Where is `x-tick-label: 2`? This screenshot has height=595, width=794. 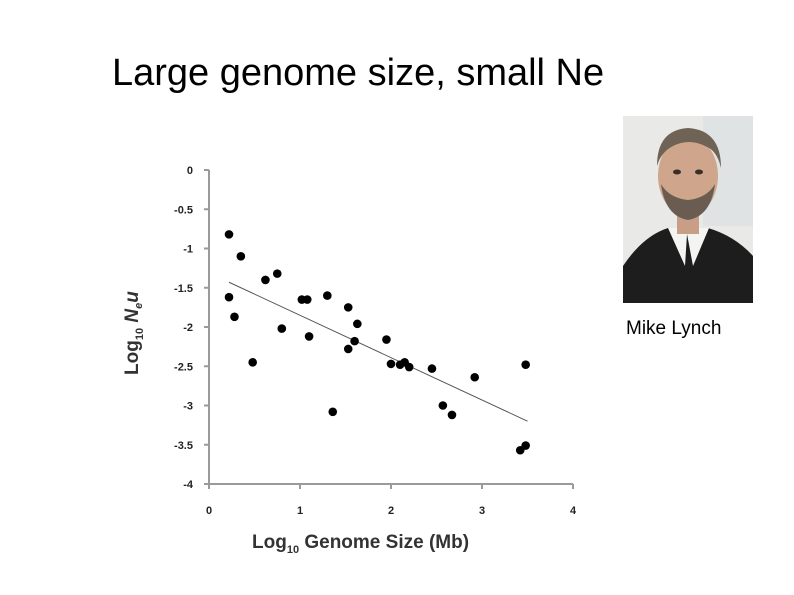
x-tick-label: 2 is located at coordinates (391, 511).